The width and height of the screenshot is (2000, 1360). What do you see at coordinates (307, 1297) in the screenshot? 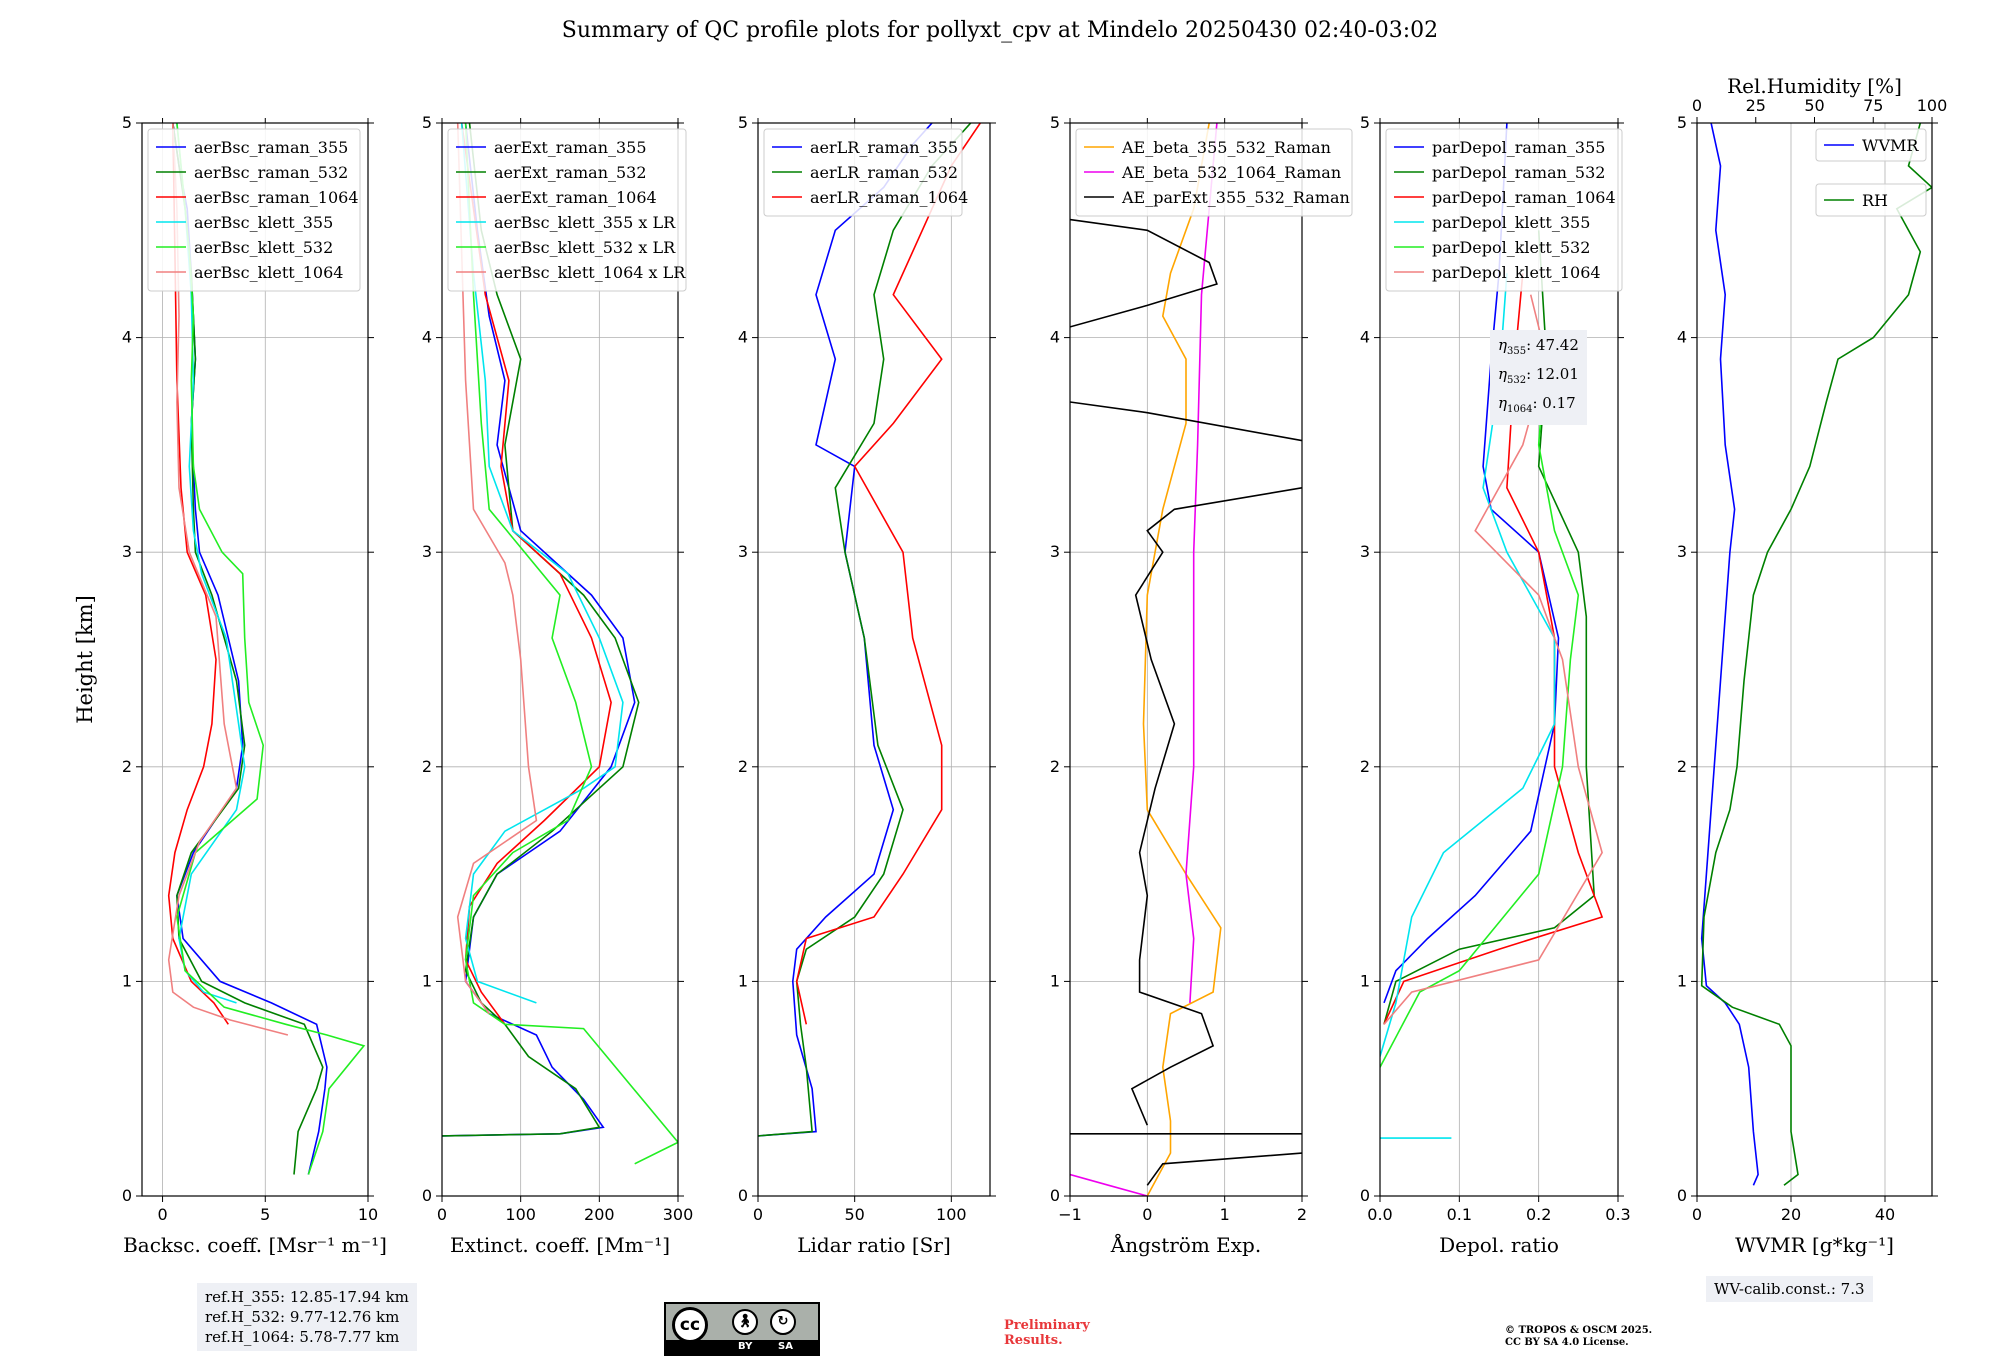
I see `ref-height-355: ref.H_355: 12.85-17.94 km` at bounding box center [307, 1297].